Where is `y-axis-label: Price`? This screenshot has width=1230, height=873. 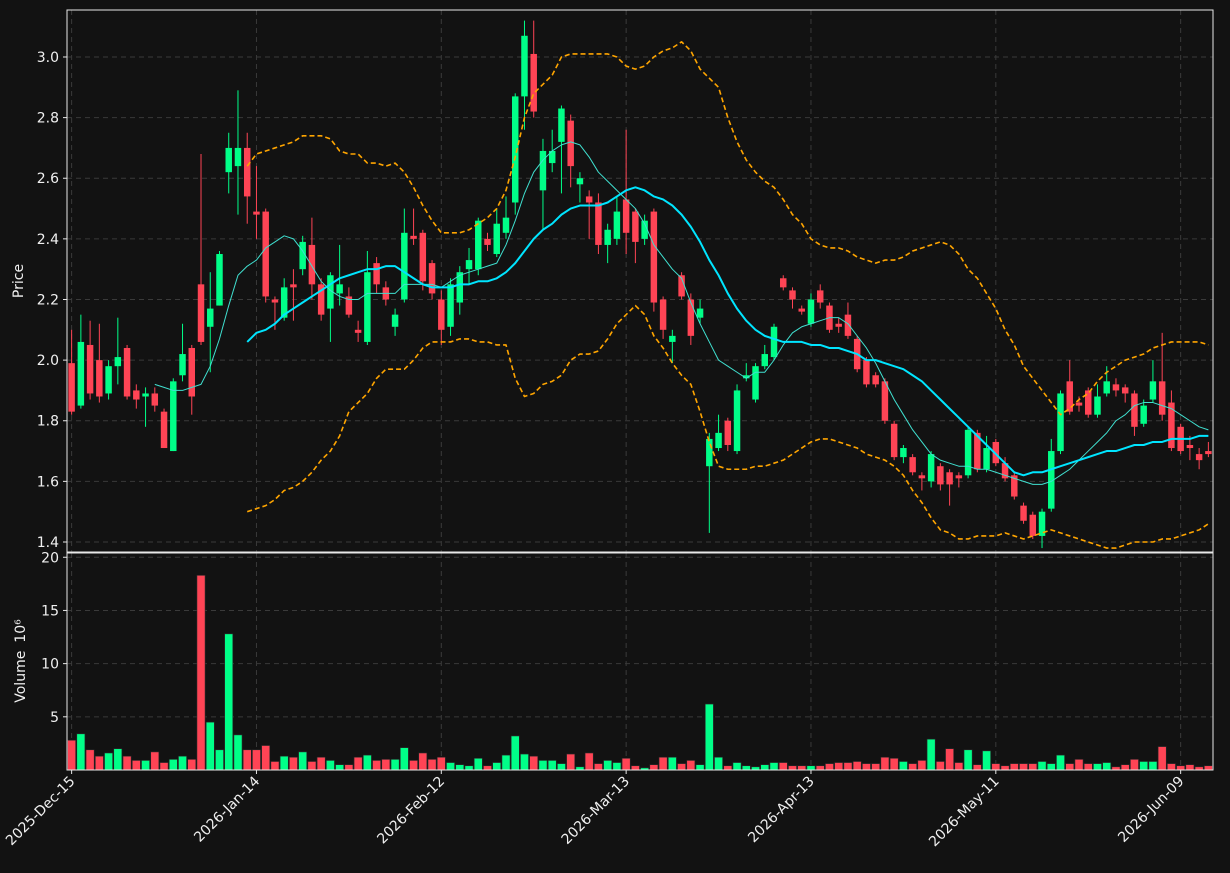
y-axis-label: Price is located at coordinates (19, 281).